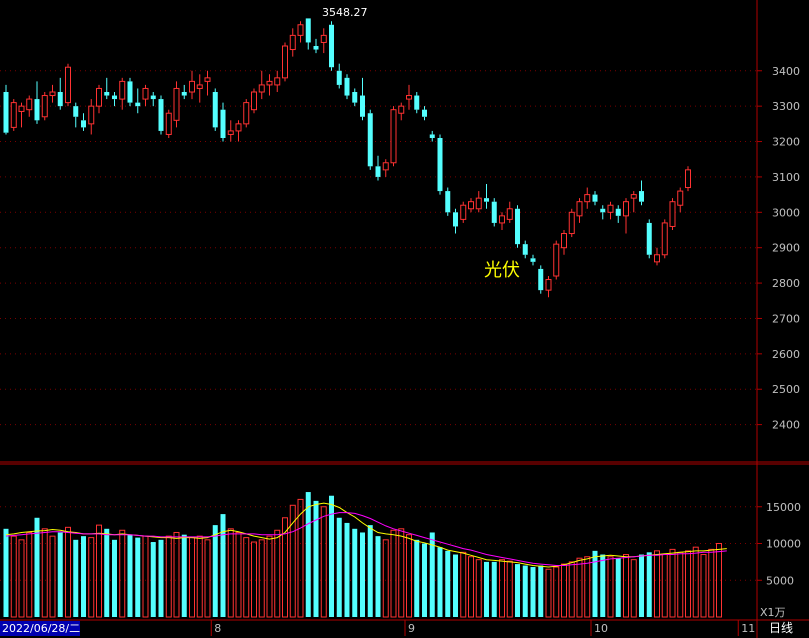 This screenshot has height=638, width=809. What do you see at coordinates (786, 354) in the screenshot?
I see `price-tick-label: 2600` at bounding box center [786, 354].